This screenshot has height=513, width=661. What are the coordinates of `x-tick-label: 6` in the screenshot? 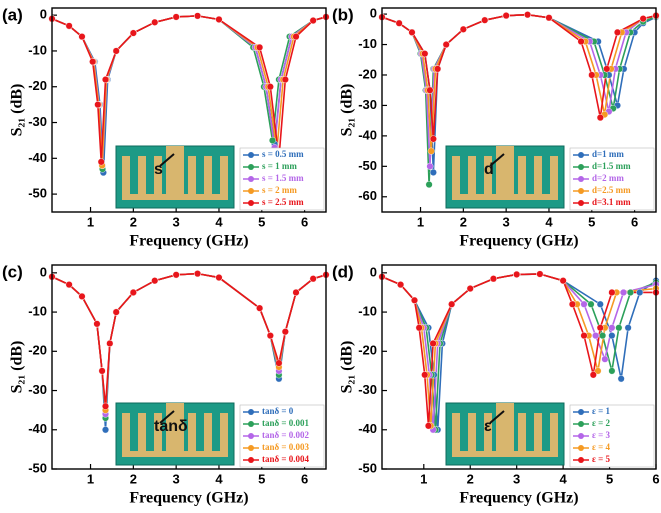 It's located at (634, 221).